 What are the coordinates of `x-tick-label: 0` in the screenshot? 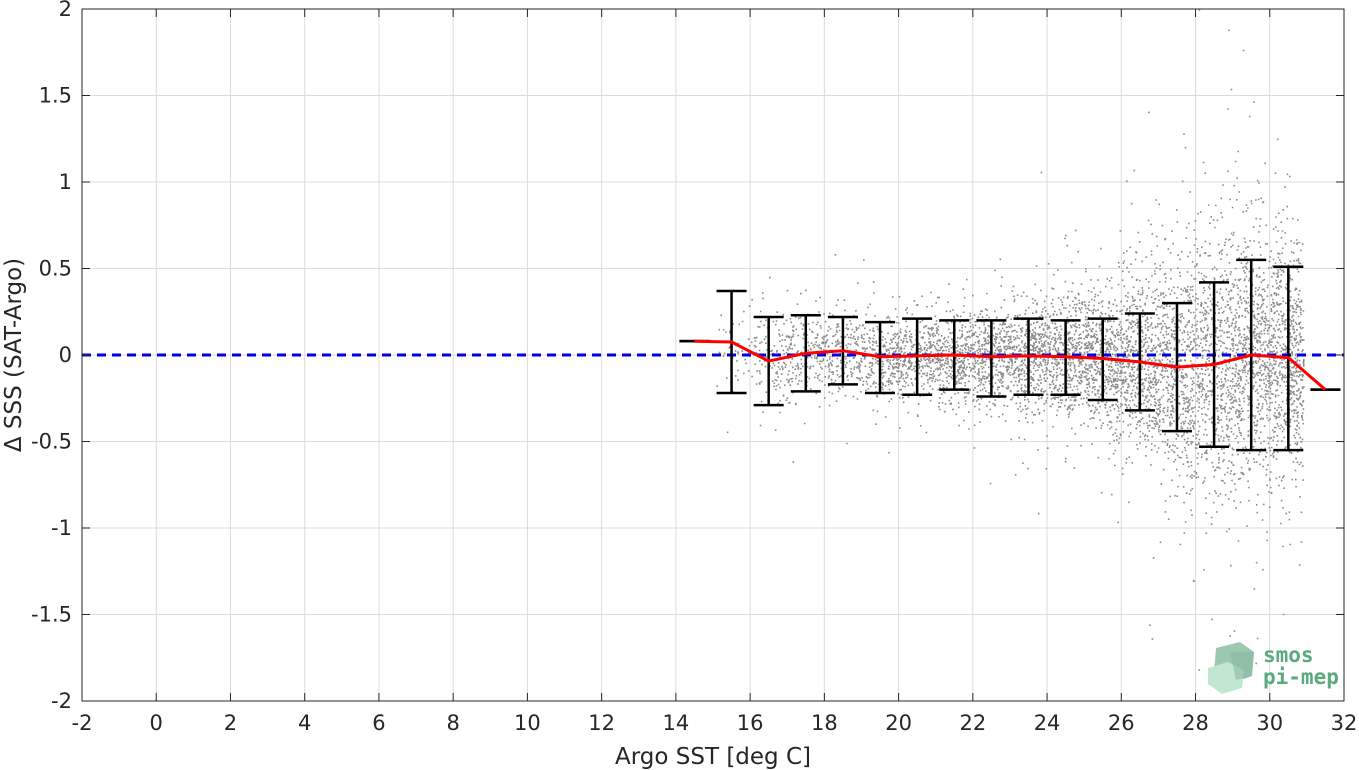 It's located at (156, 723).